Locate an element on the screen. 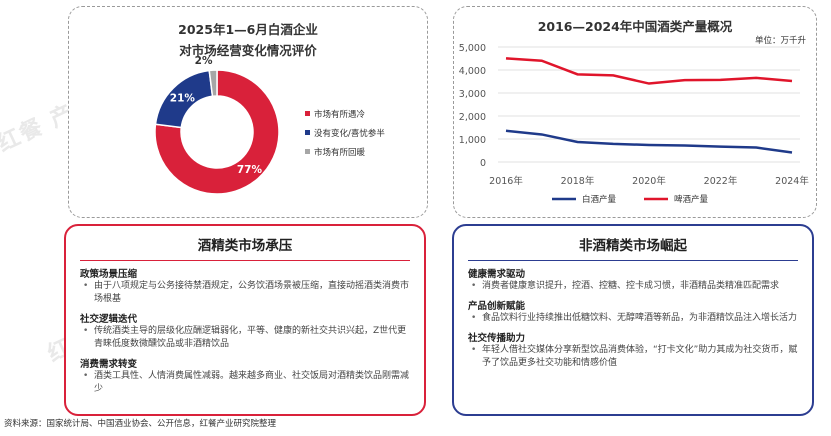 Image resolution: width=831 pixels, height=436 pixels. section-text: 食品饮料行业持续推出低糖饮料、无醇啤酒等新品，为非酒精饮品注入增长活力 is located at coordinates (633, 318).